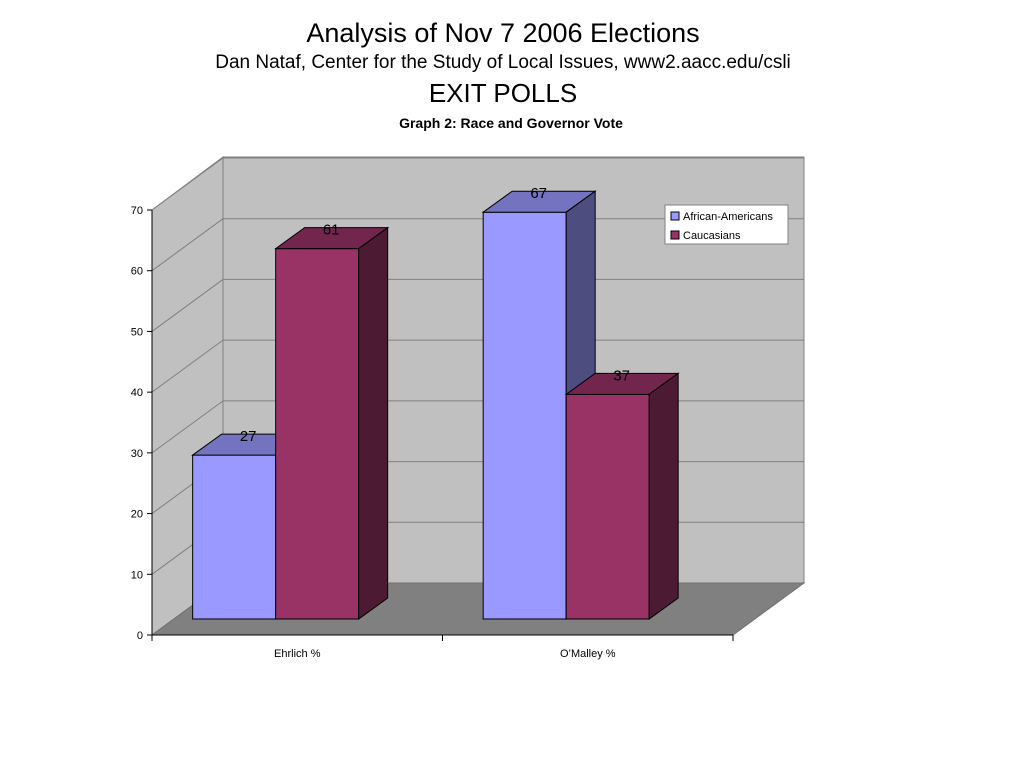 The height and width of the screenshot is (768, 1024). I want to click on y-tick-label: 70, so click(137, 211).